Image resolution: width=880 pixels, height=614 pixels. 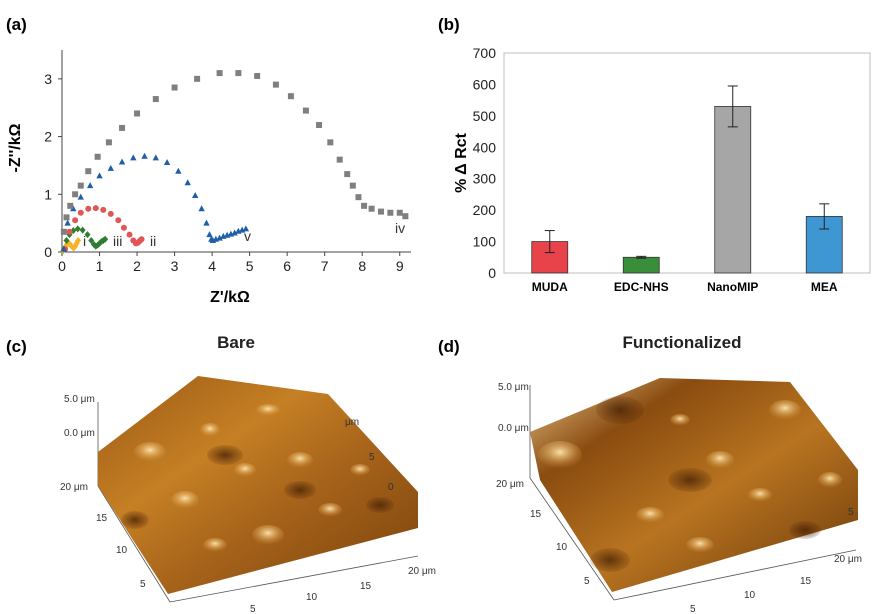 What do you see at coordinates (391, 487) in the screenshot?
I see `afm-c-right-tick-0: 0` at bounding box center [391, 487].